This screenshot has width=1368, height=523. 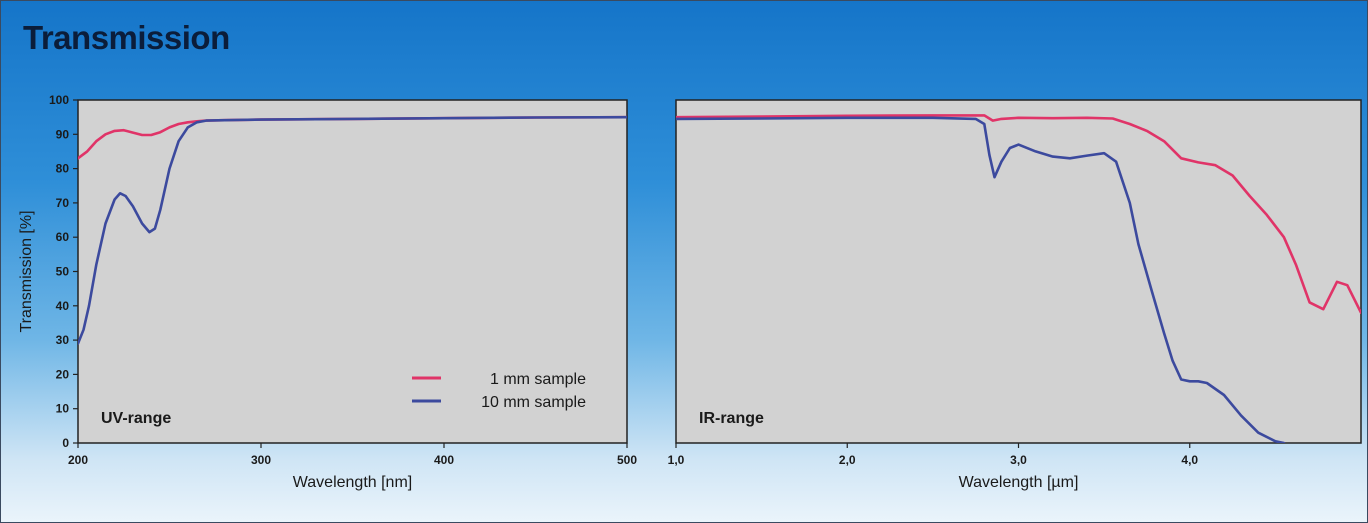 What do you see at coordinates (444, 460) in the screenshot?
I see `x-tick-label: 400` at bounding box center [444, 460].